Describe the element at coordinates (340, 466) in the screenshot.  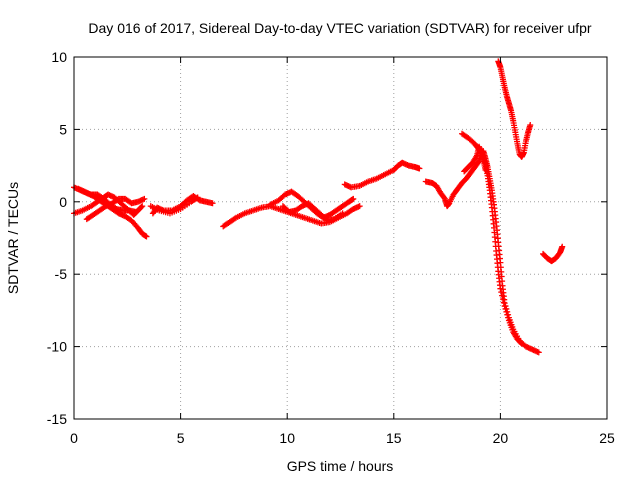
I see `x-axis-label: GPS time / hours` at that location.